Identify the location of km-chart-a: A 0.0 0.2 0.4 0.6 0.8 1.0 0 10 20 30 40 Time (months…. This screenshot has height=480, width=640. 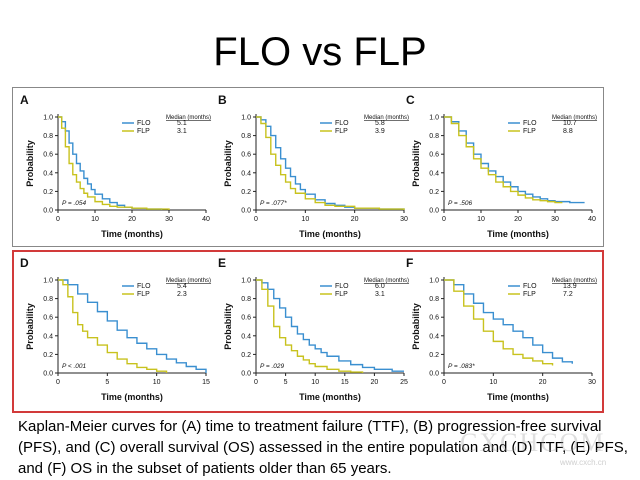
(115, 166).